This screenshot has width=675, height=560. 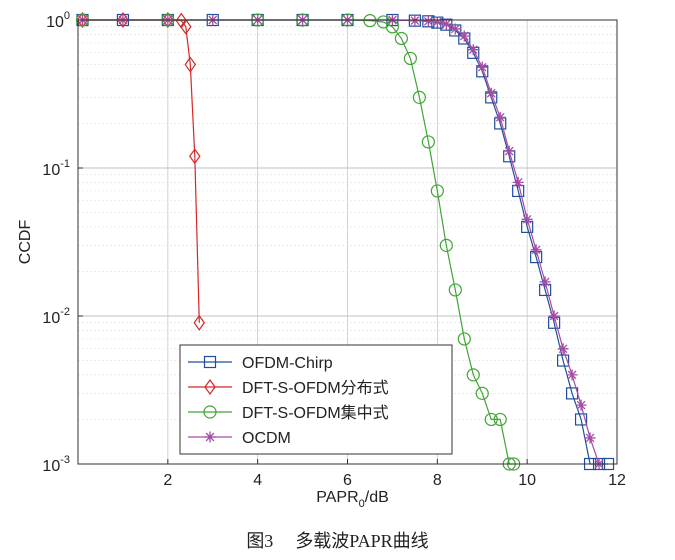 I want to click on legend-label: DFT-S-OFDM分布式, so click(x=315, y=388).